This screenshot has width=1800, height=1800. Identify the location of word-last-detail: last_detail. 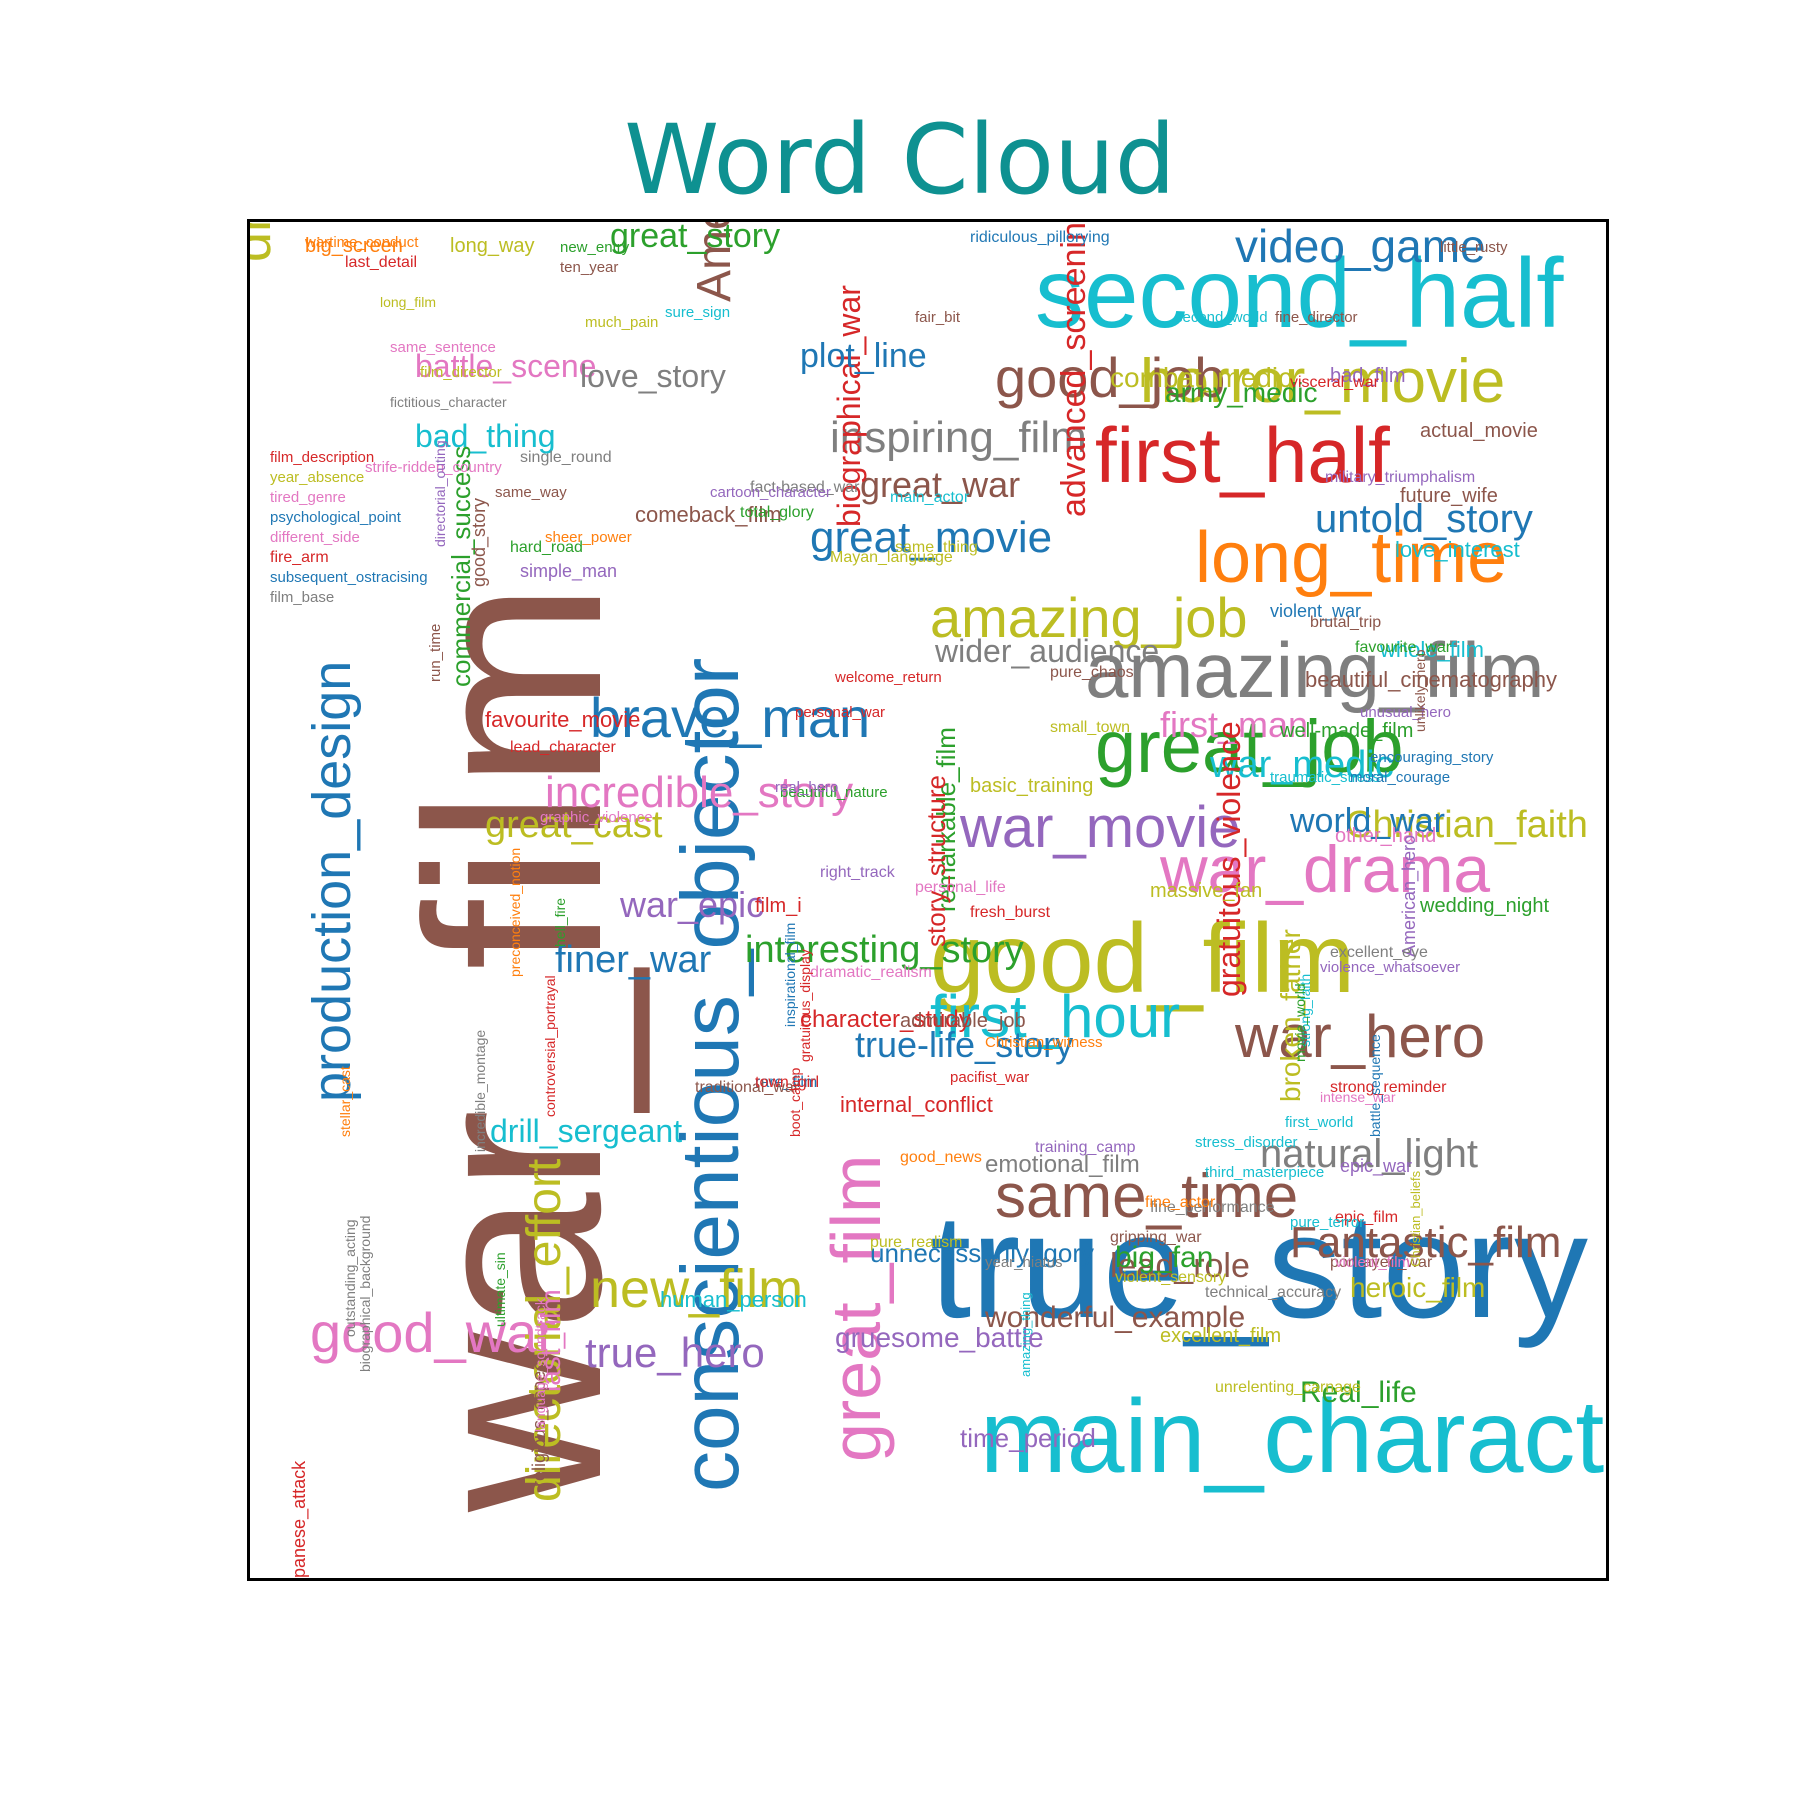
(381, 262).